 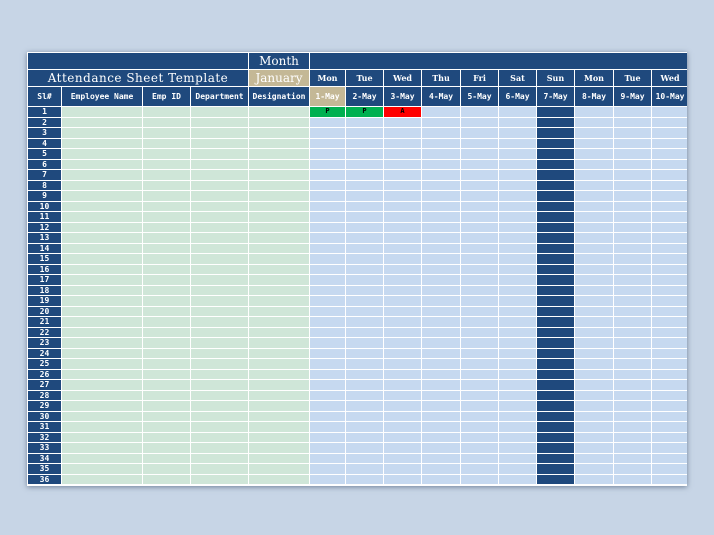 I want to click on serial-number-cell: 4, so click(x=44, y=143).